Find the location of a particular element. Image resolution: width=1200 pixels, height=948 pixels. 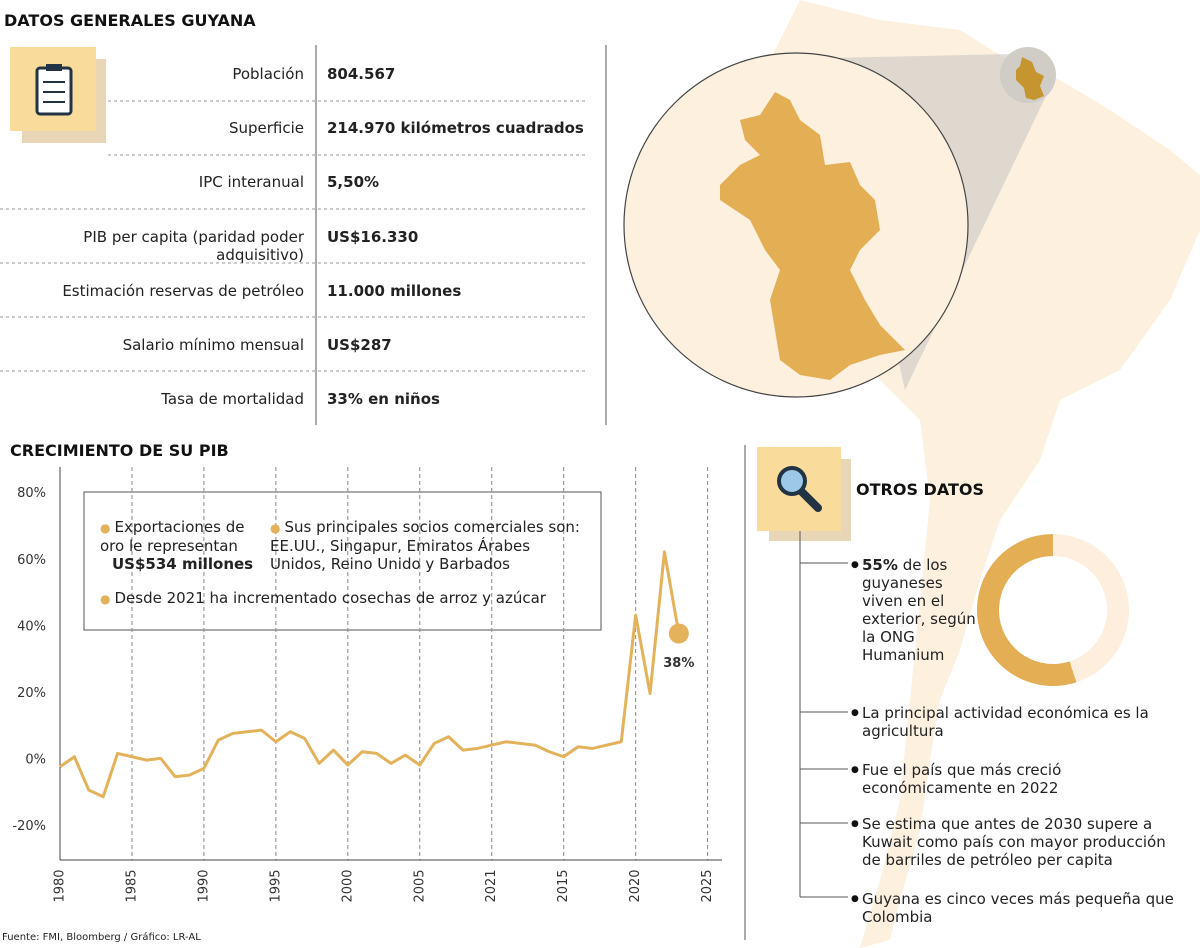

x-tick-label: 2000 is located at coordinates (347, 885).